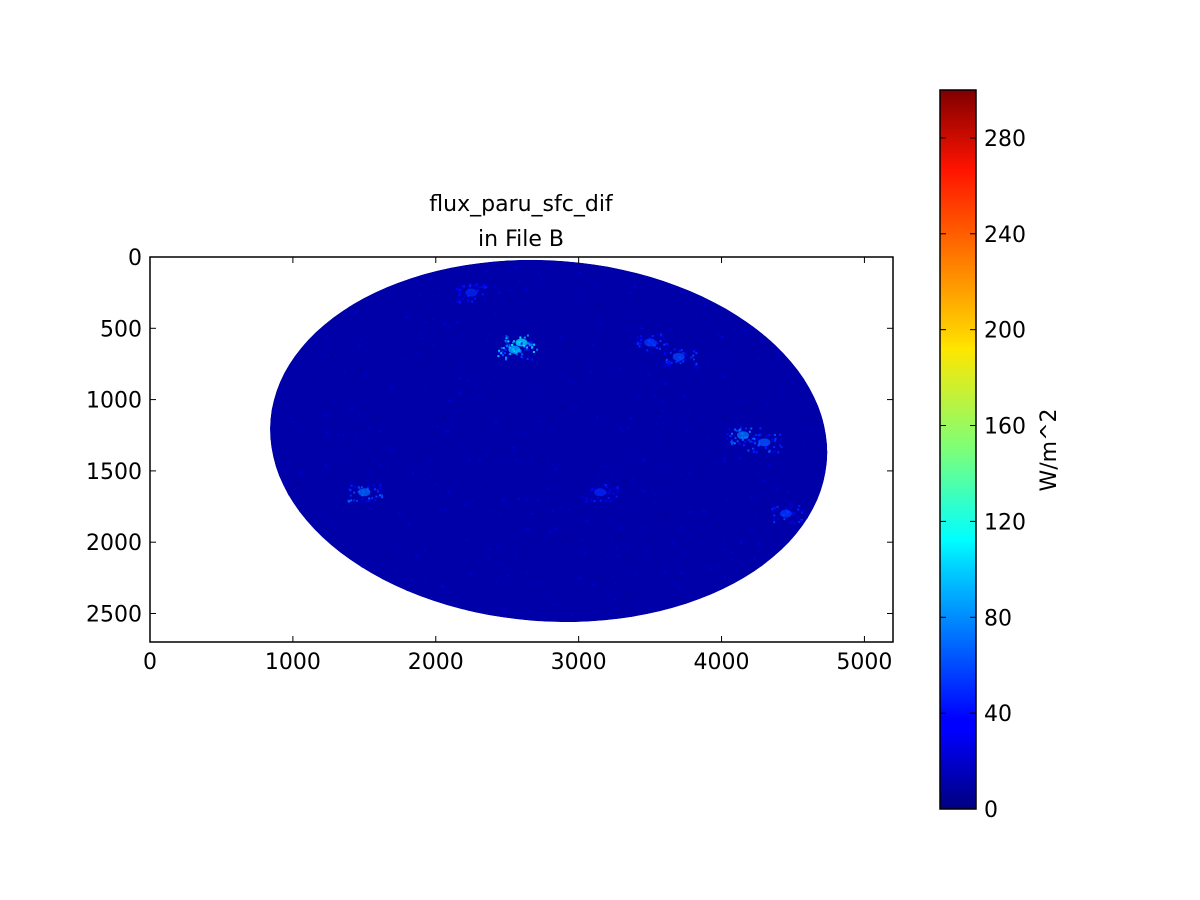  What do you see at coordinates (521, 239) in the screenshot?
I see `chart-title-line-2: in File B` at bounding box center [521, 239].